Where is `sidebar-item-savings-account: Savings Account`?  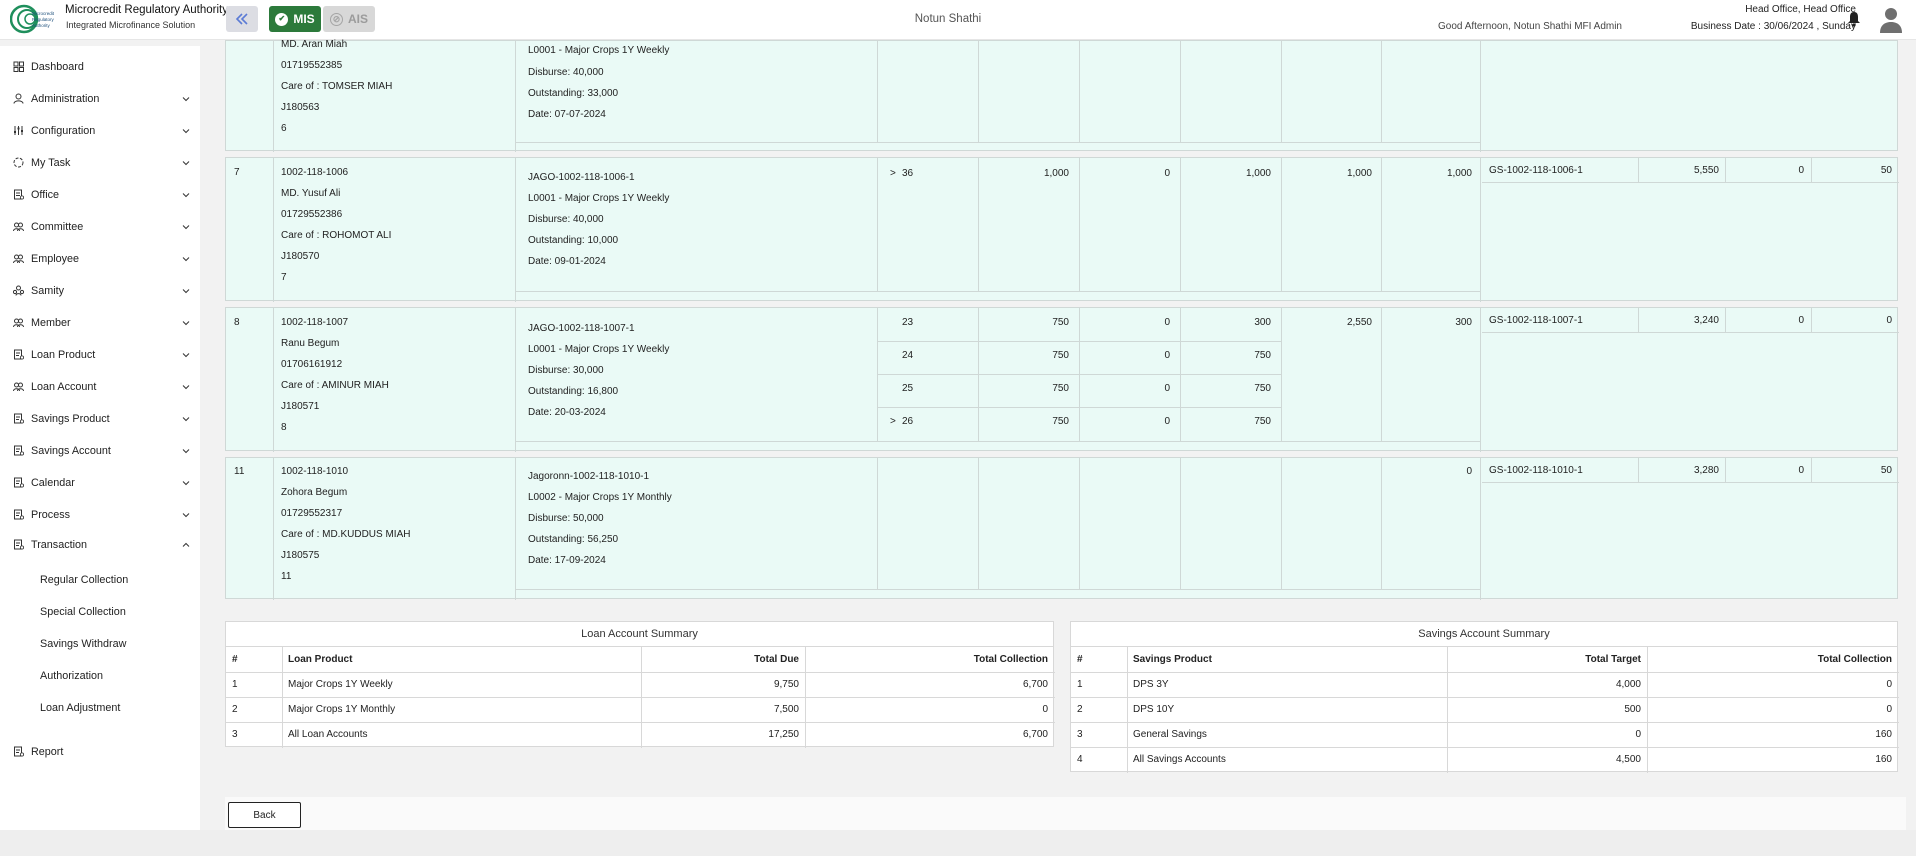
sidebar-item-savings-account: Savings Account is located at coordinates (100, 451).